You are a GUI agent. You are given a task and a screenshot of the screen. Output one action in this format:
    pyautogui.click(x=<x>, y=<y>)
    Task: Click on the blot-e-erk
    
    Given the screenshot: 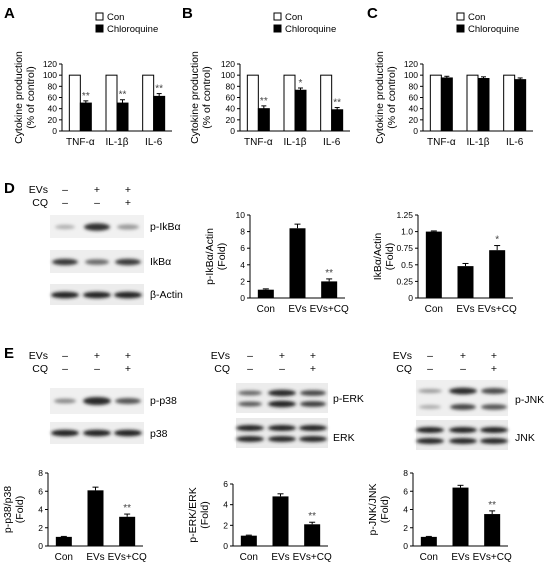 What is the action you would take?
    pyautogui.click(x=282, y=433)
    